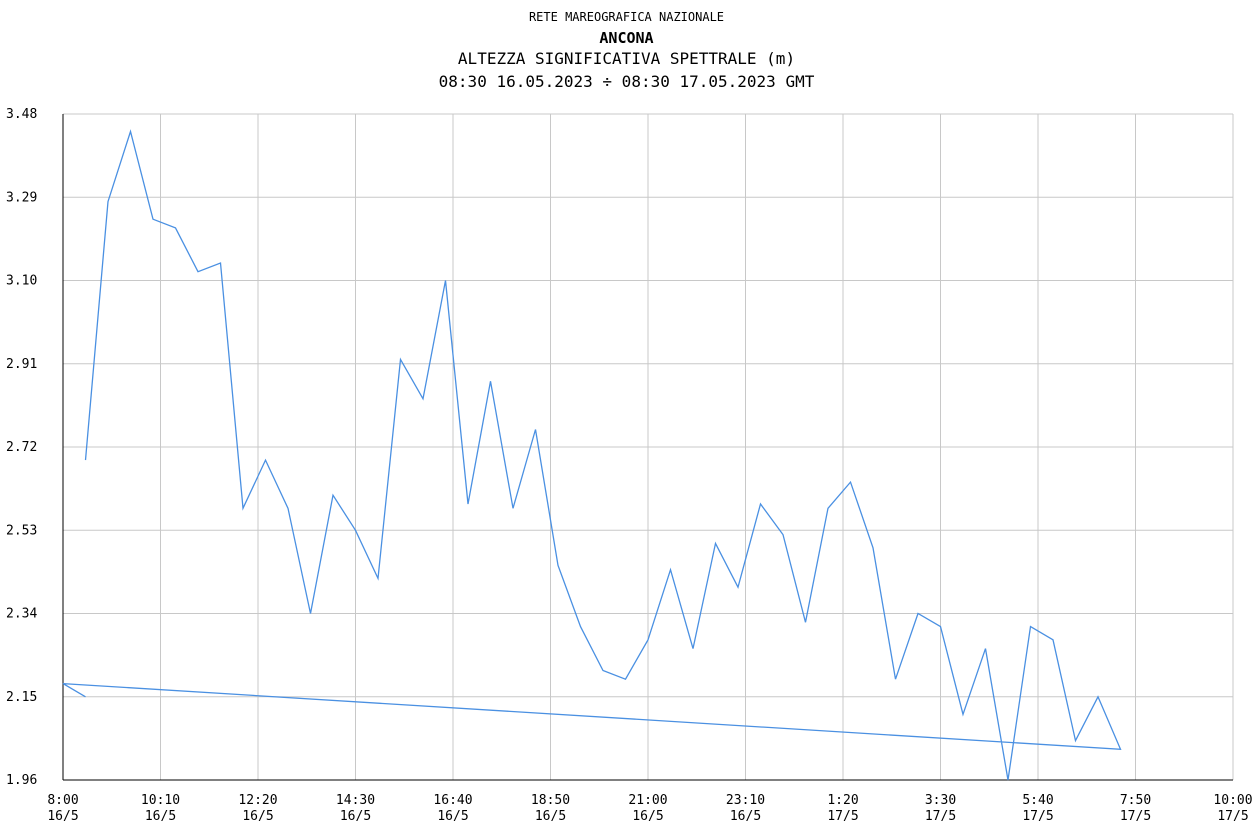 This screenshot has width=1253, height=825. What do you see at coordinates (355, 800) in the screenshot?
I see `x-tick-time-label: 14:30` at bounding box center [355, 800].